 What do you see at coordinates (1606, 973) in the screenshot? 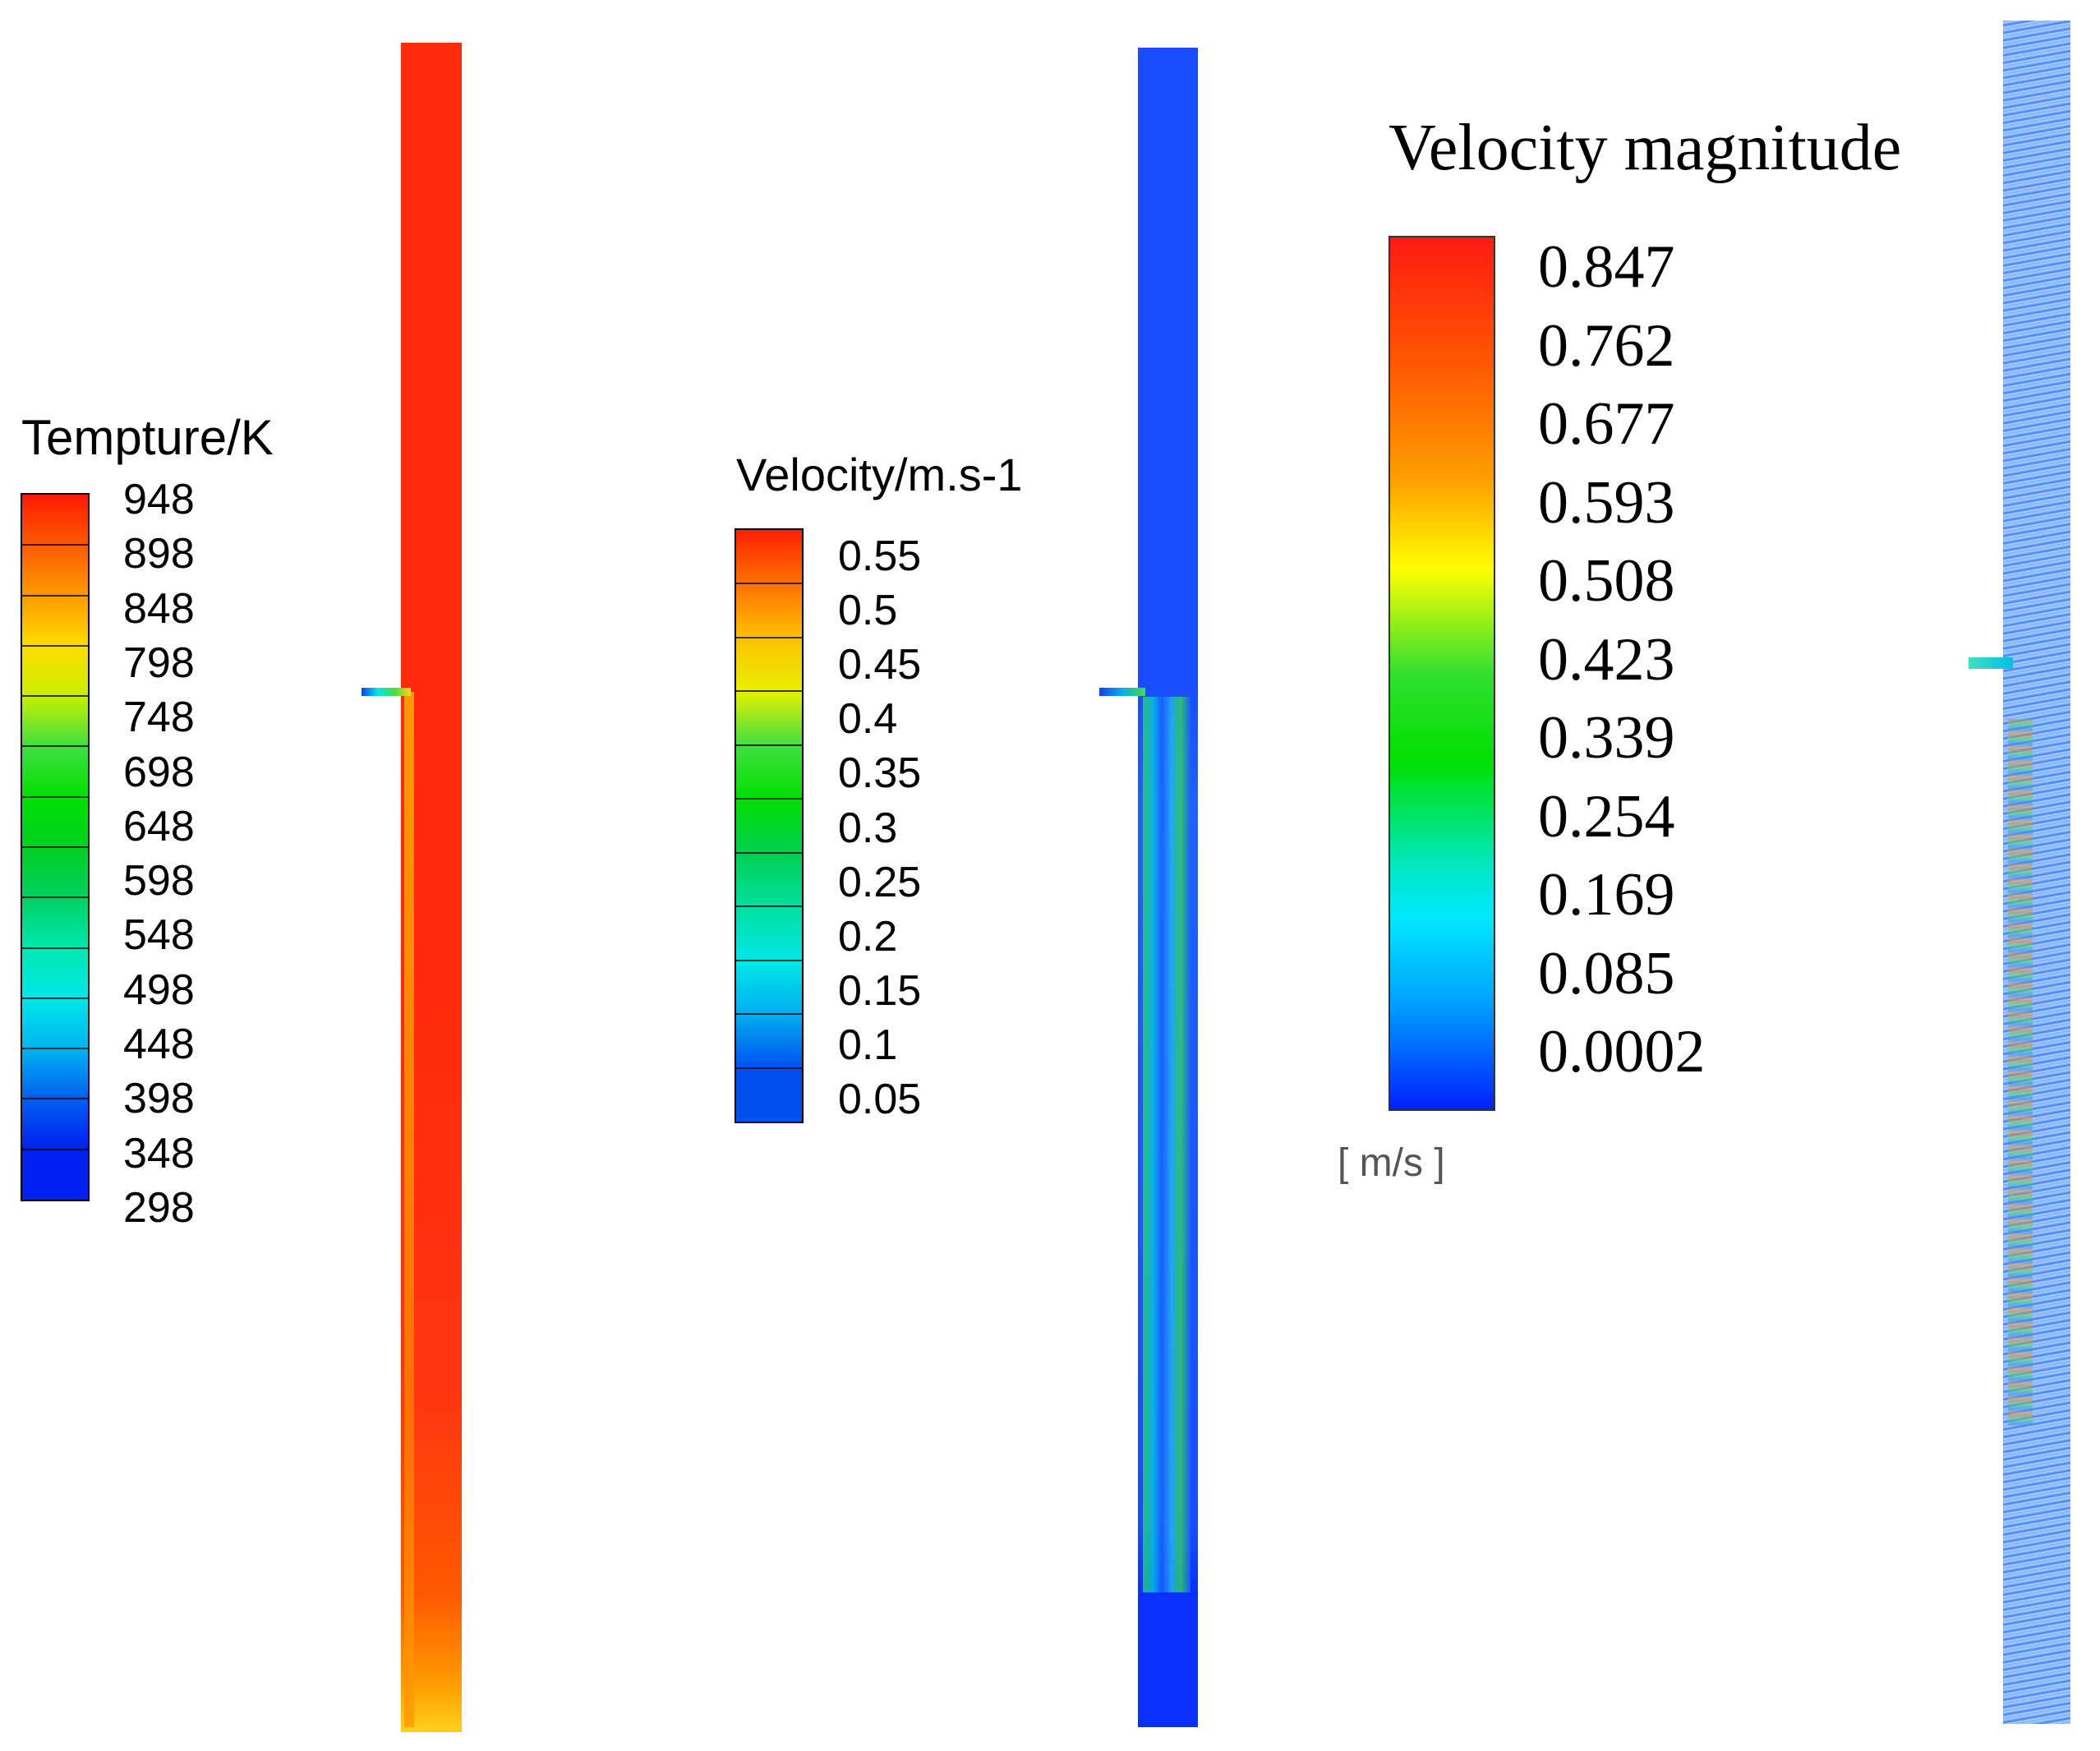
I see `velocity-magnitude-tick-label: 0.085` at bounding box center [1606, 973].